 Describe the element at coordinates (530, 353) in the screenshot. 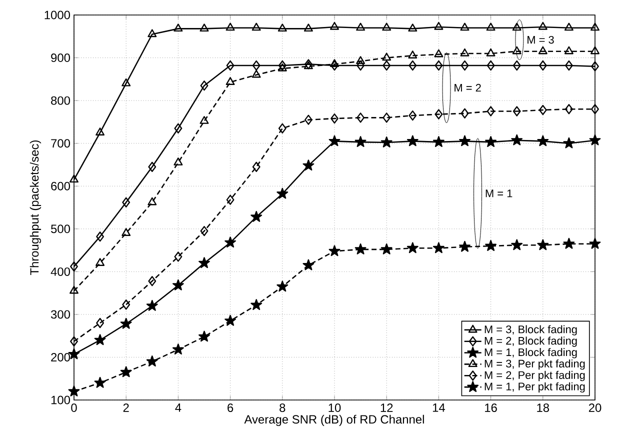

I see `legend-label: M = 1, Block fading` at that location.